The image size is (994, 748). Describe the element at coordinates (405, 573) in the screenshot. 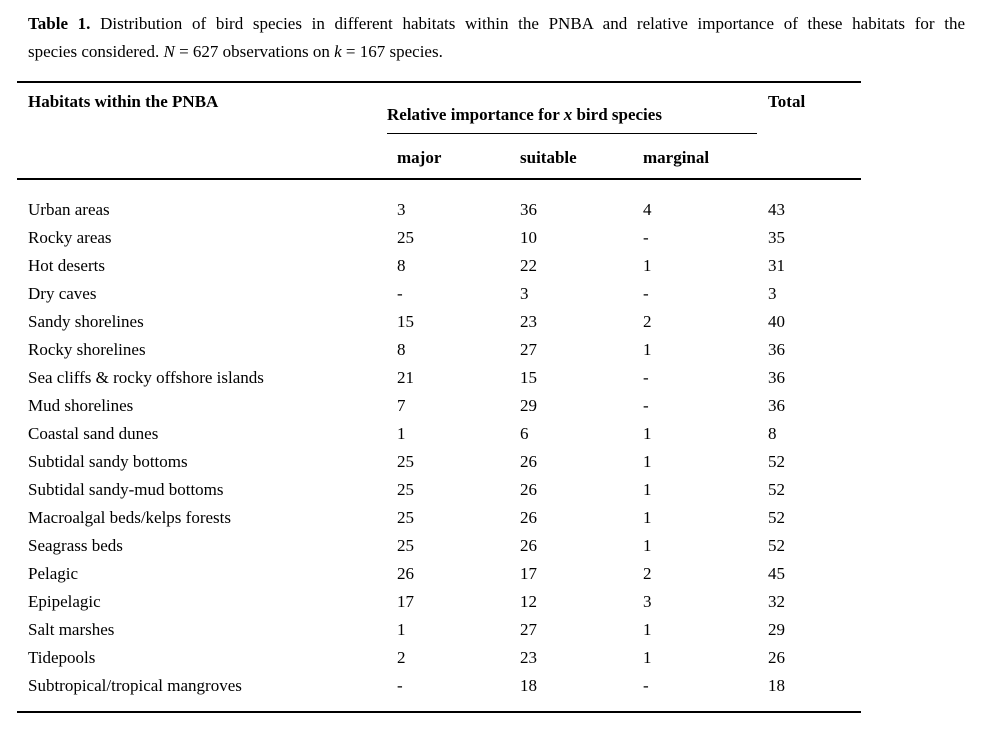

I see `major-cell: 26` at that location.